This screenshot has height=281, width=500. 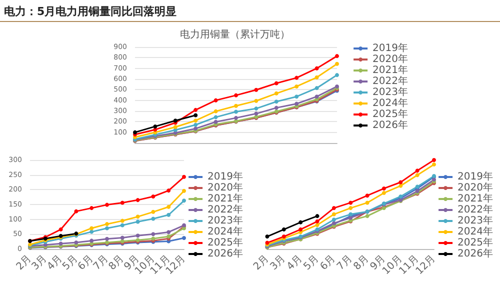 I want to click on x-tick-label: 3月, so click(x=40, y=262).